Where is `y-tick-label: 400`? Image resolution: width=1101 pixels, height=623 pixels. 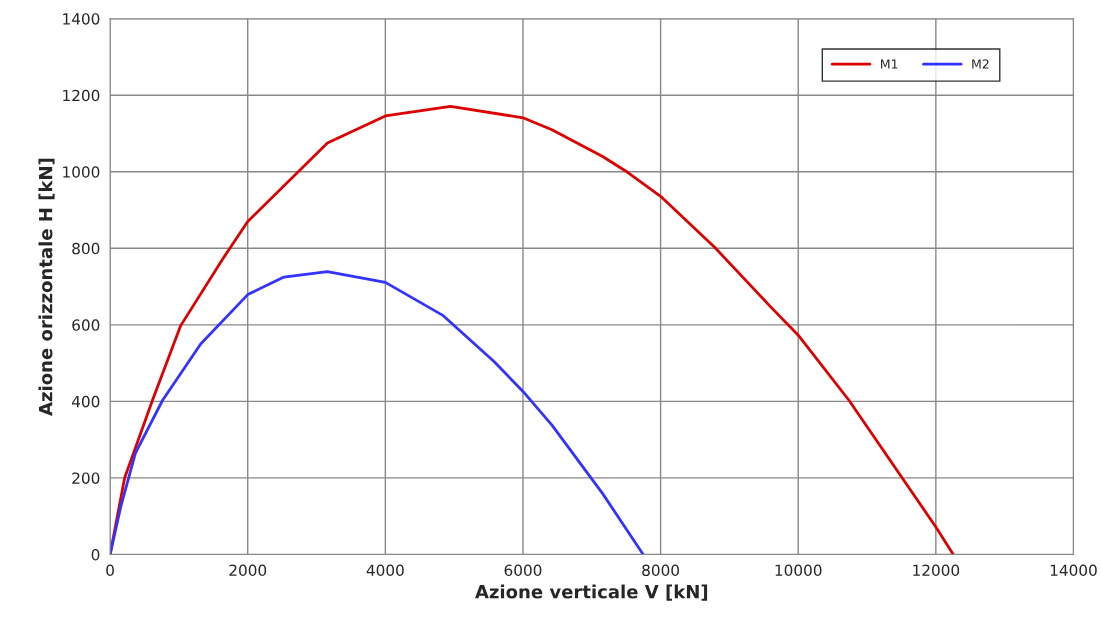 y-tick-label: 400 is located at coordinates (85, 401).